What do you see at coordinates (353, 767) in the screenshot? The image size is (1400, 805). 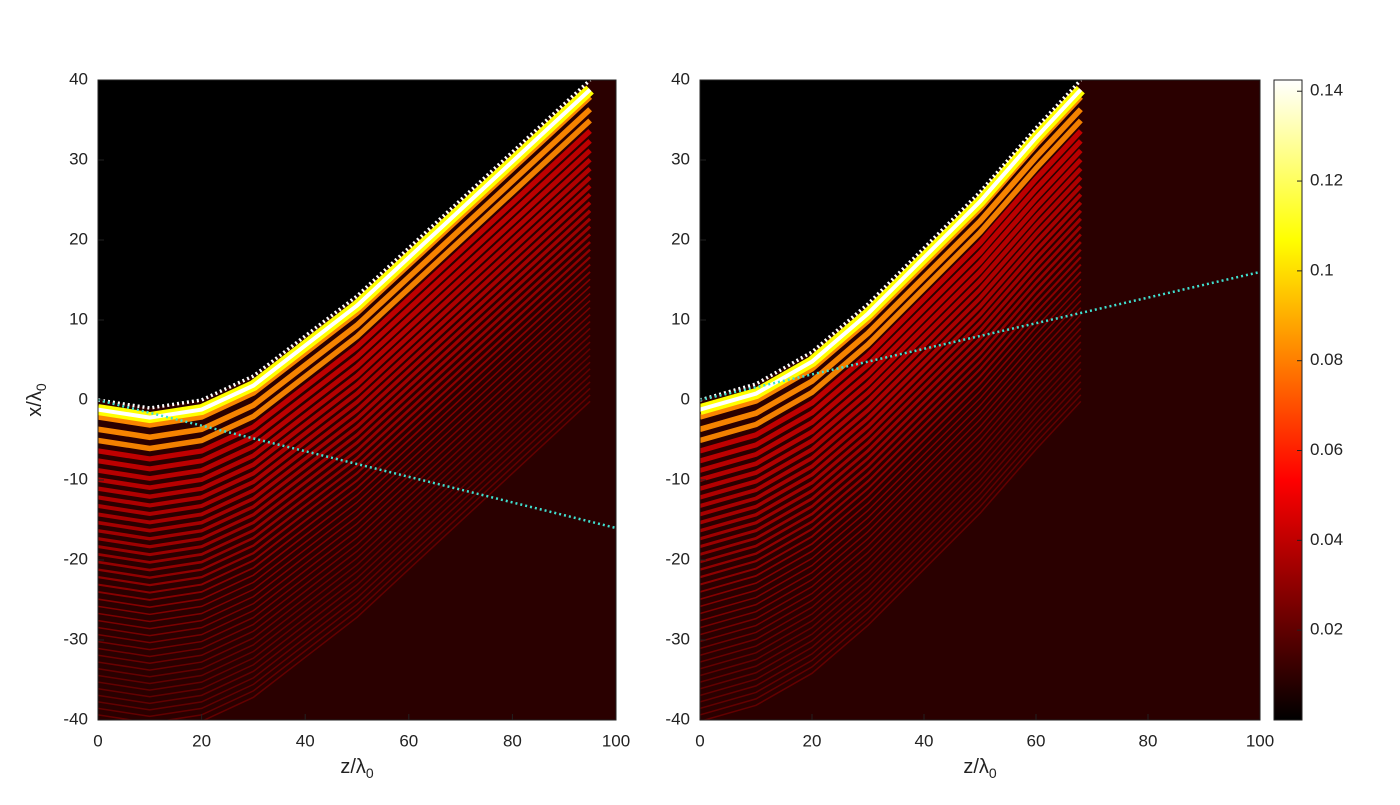 I see `axis-label-text: z/λ` at bounding box center [353, 767].